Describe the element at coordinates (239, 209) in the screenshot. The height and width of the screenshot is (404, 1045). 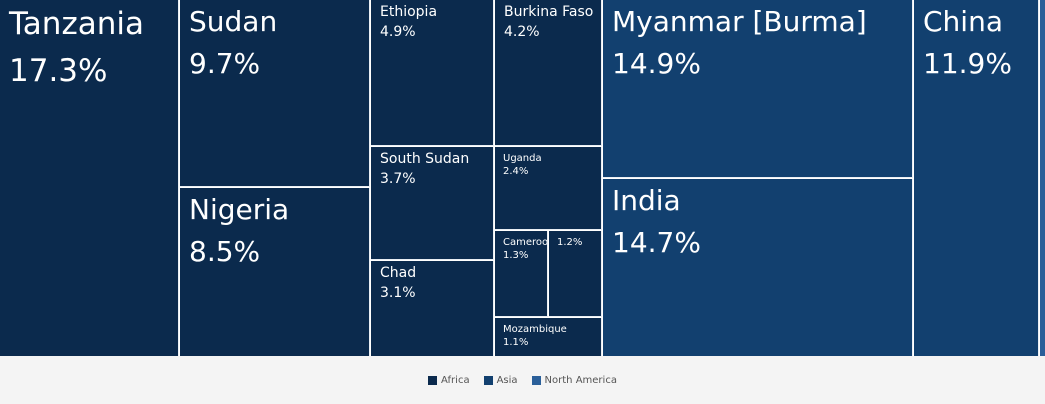
I see `tile-name: Nigeria` at that location.